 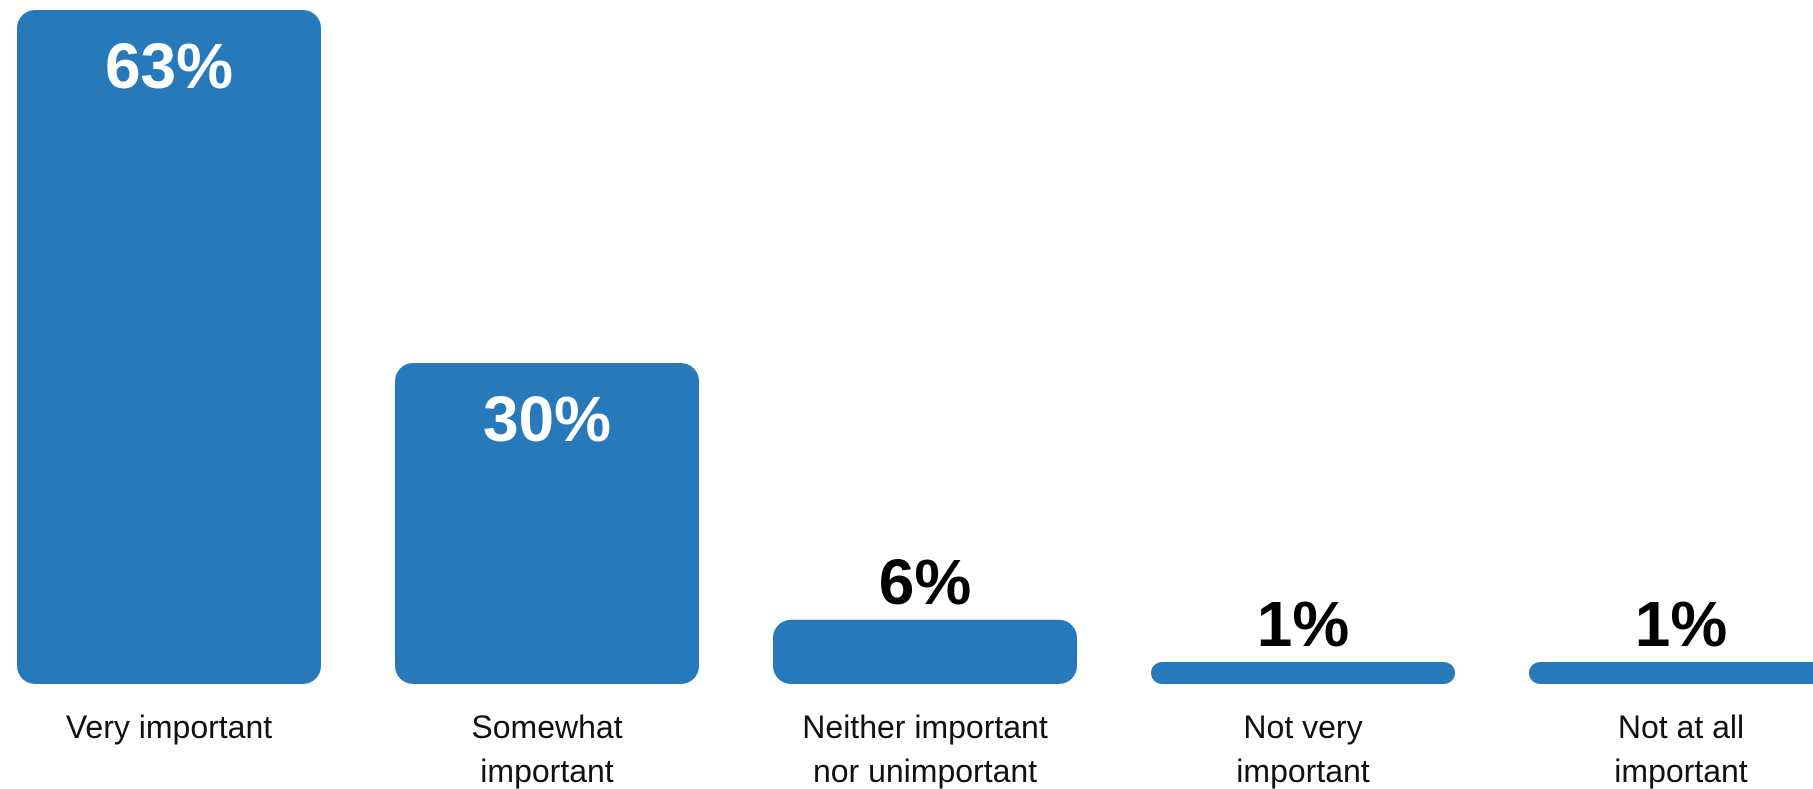 What do you see at coordinates (1302, 727) in the screenshot?
I see `category-label-line: Not very` at bounding box center [1302, 727].